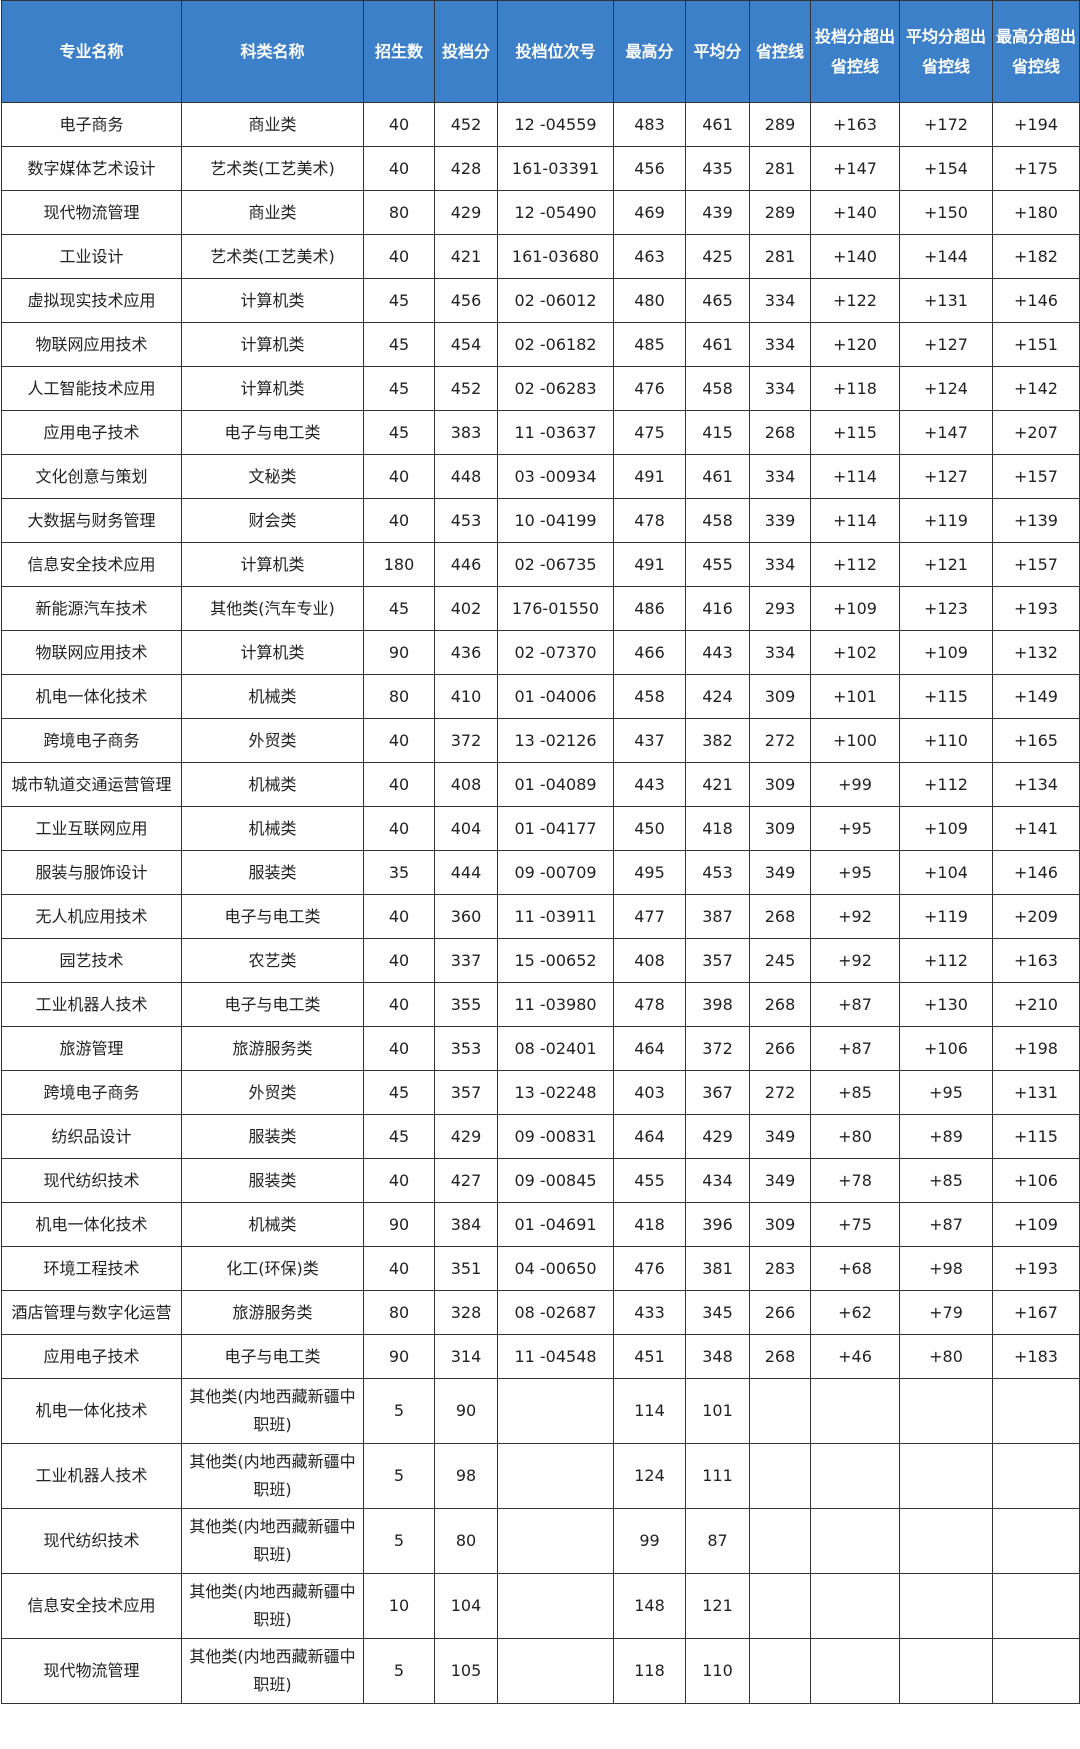 This screenshot has width=1080, height=1749. Describe the element at coordinates (946, 740) in the screenshot. I see `cell-avg-over-line: +110` at that location.